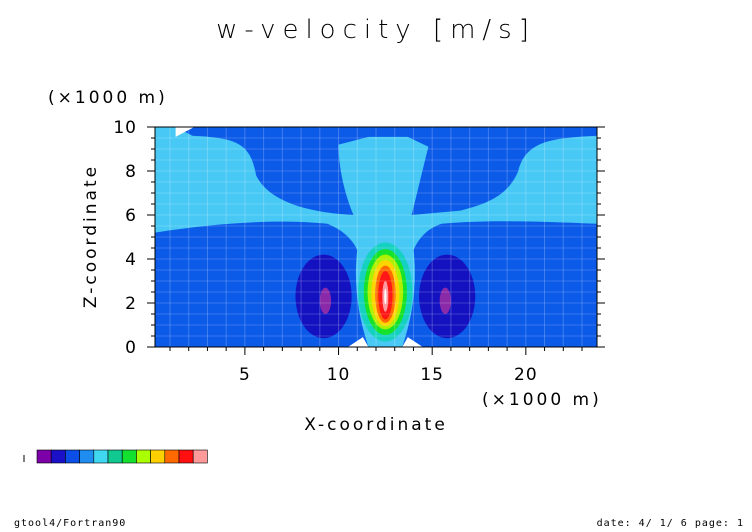 Image resolution: width=752 pixels, height=532 pixels. I want to click on y-tick-label: 4, so click(131, 260).